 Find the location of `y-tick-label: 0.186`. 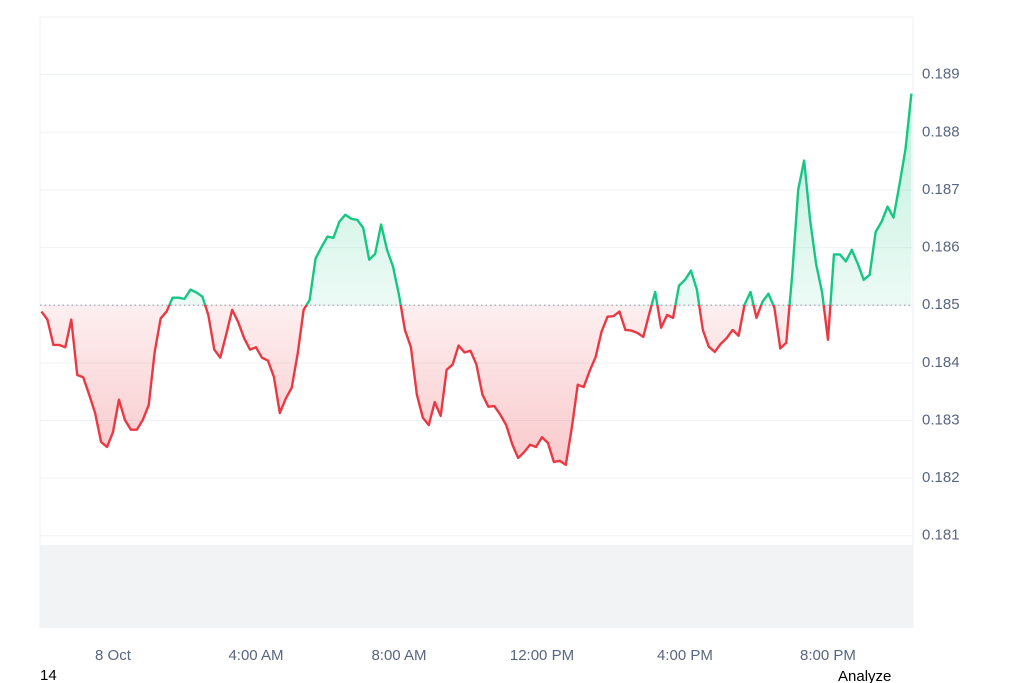

y-tick-label: 0.186 is located at coordinates (941, 247).